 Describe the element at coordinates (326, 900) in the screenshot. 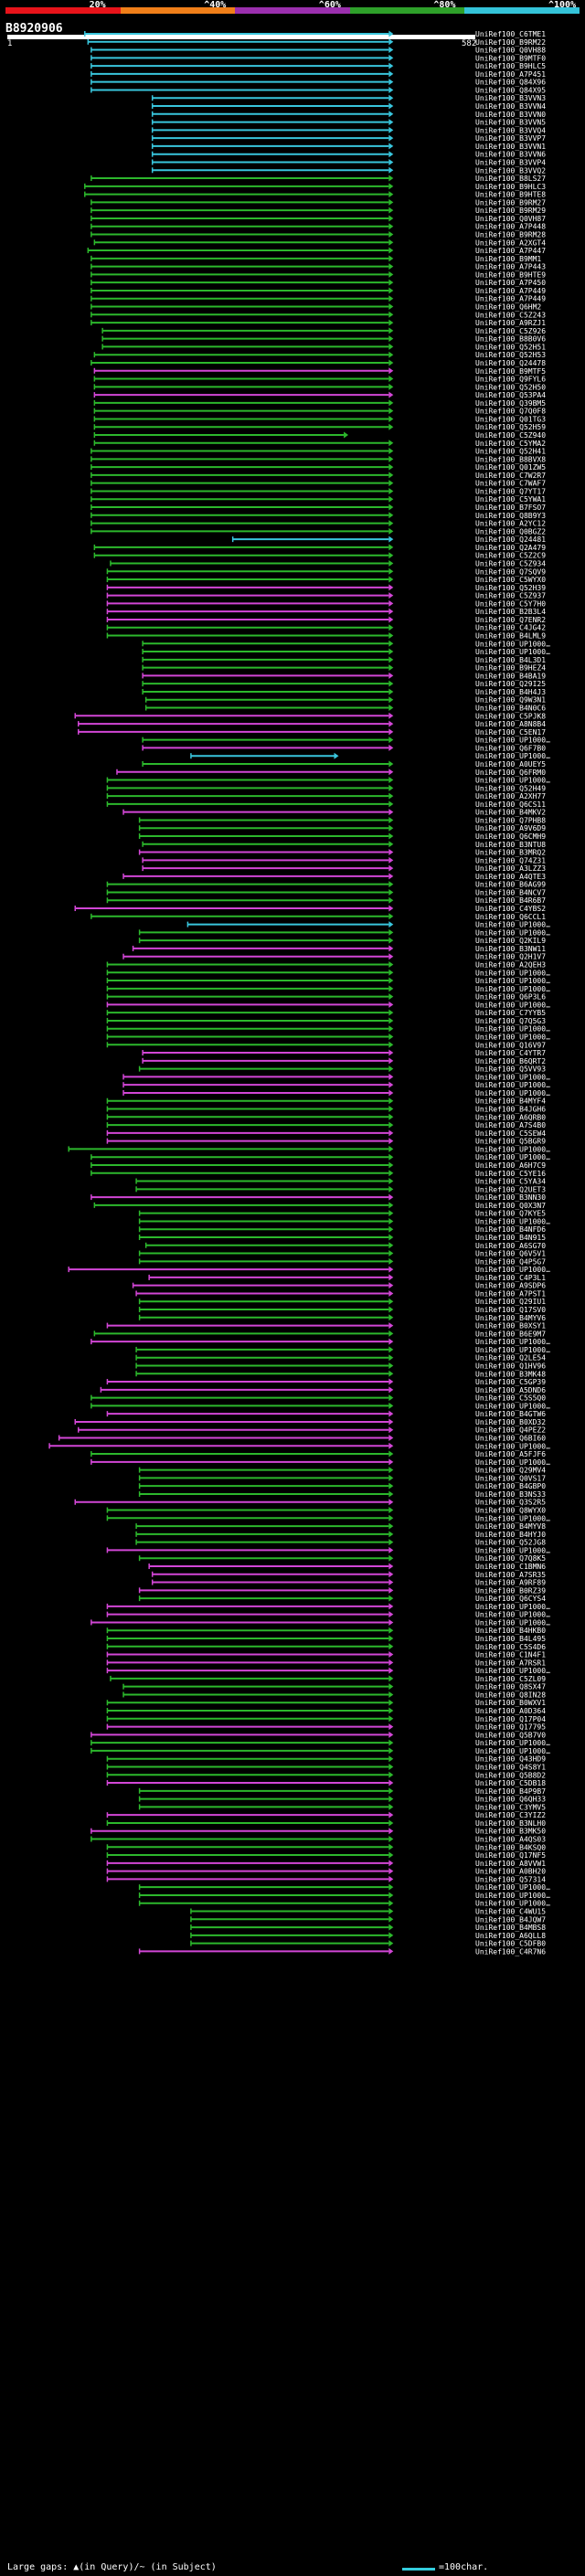

I see `hit-row: UniRef100_B4R6B7` at that location.